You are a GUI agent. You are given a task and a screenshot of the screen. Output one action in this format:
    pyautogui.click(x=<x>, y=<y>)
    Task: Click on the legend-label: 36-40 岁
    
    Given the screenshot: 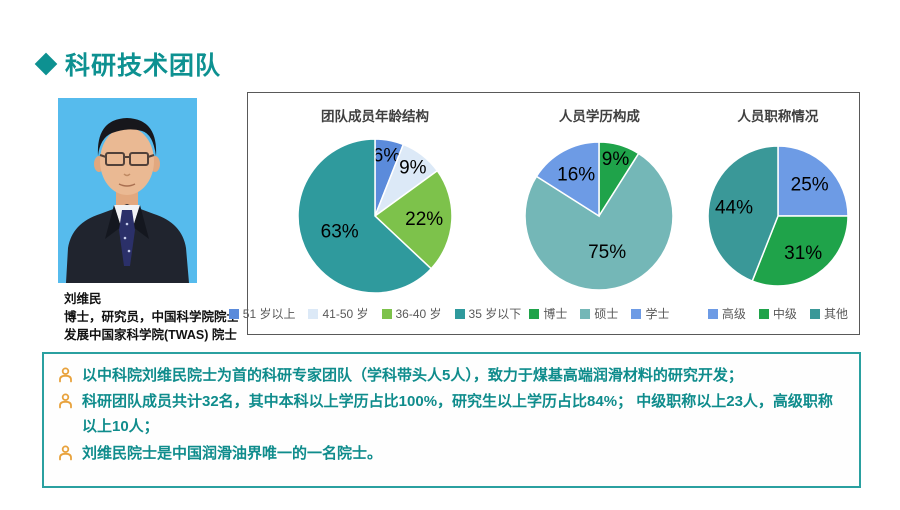 What is the action you would take?
    pyautogui.click(x=418, y=314)
    